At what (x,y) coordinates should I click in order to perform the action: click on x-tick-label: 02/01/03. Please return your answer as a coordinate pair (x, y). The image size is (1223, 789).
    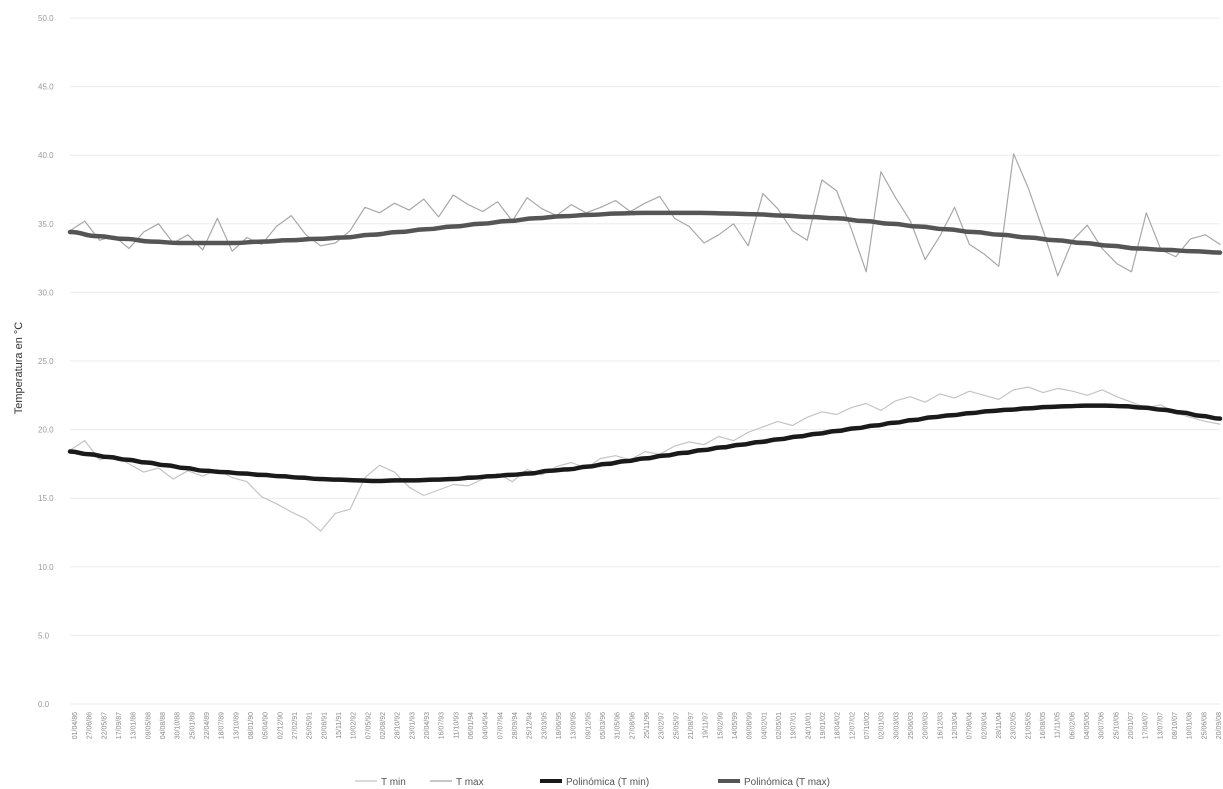
    Looking at the image, I should click on (882, 725).